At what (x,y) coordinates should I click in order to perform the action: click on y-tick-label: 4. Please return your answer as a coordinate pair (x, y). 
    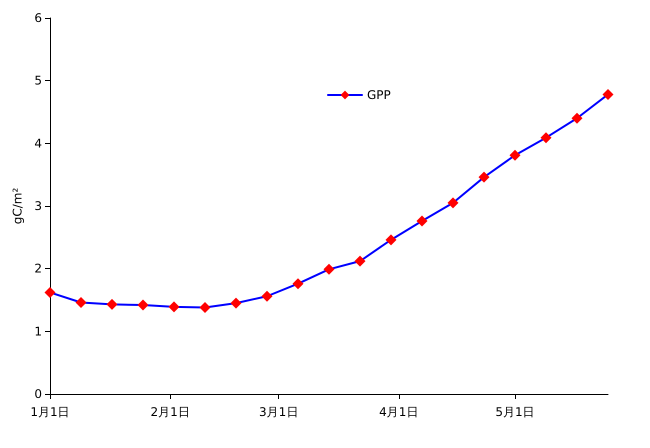
    Looking at the image, I should click on (38, 143).